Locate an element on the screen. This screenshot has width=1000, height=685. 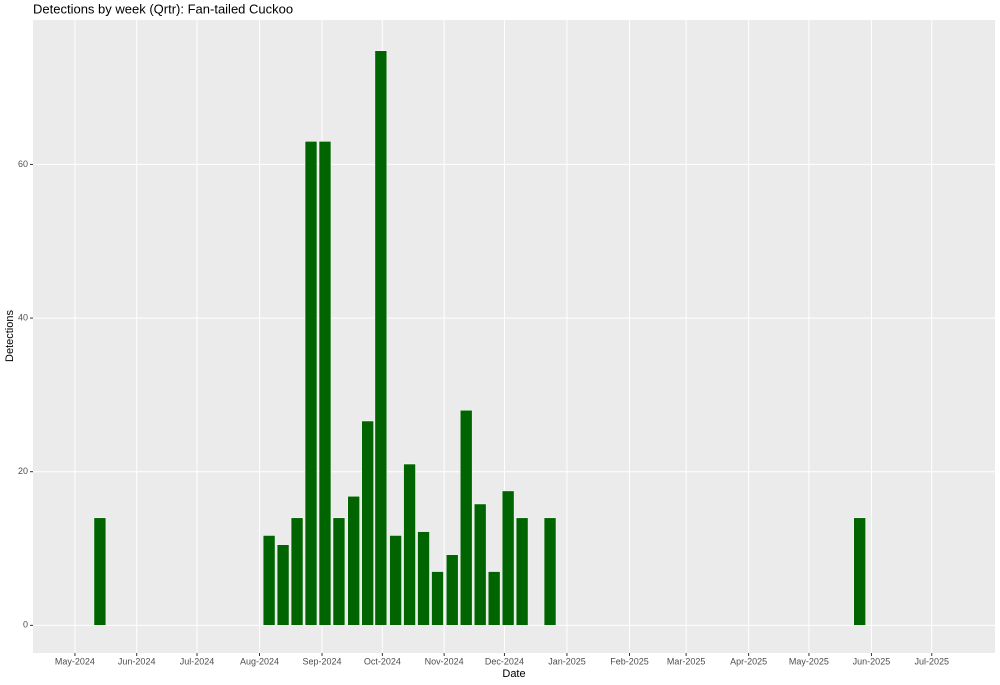
y-axis-title: Detections is located at coordinates (10, 336).